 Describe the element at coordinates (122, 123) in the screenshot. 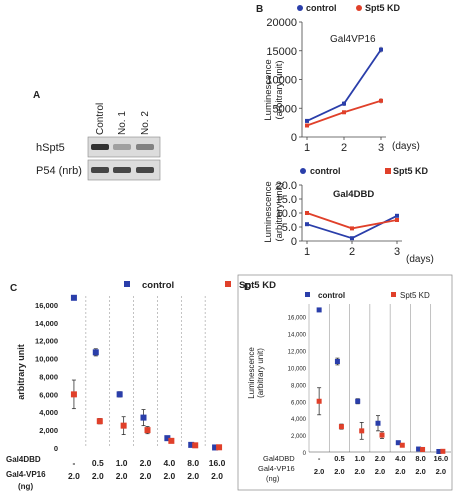

I see `lane-label-no1: No. 1` at that location.